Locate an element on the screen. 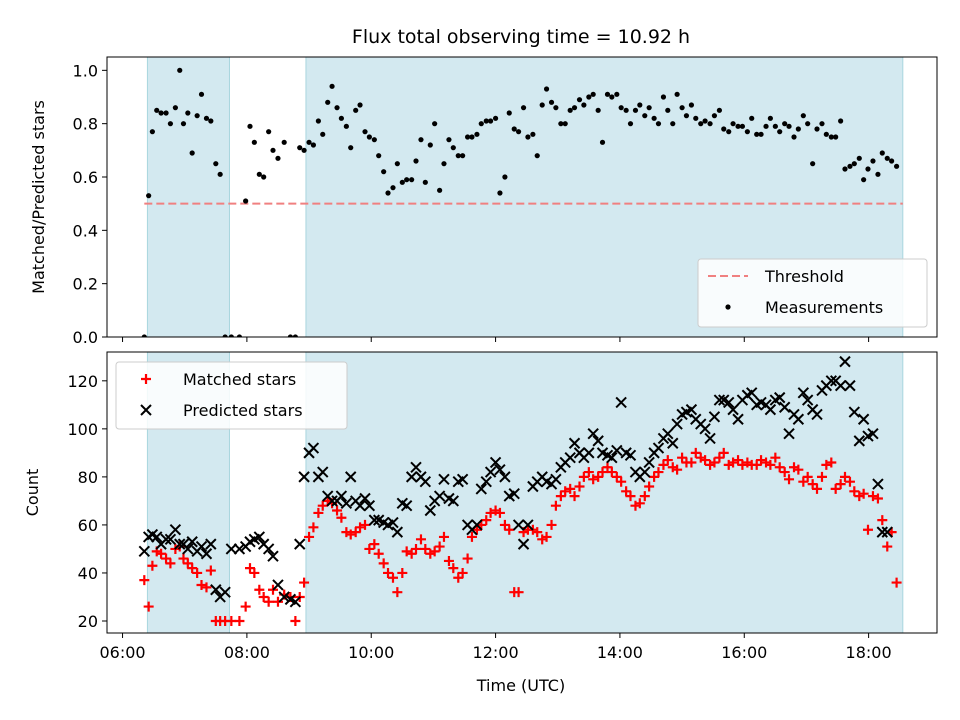  chart-title: Flux total observing time = 10.92 h is located at coordinates (521, 37).